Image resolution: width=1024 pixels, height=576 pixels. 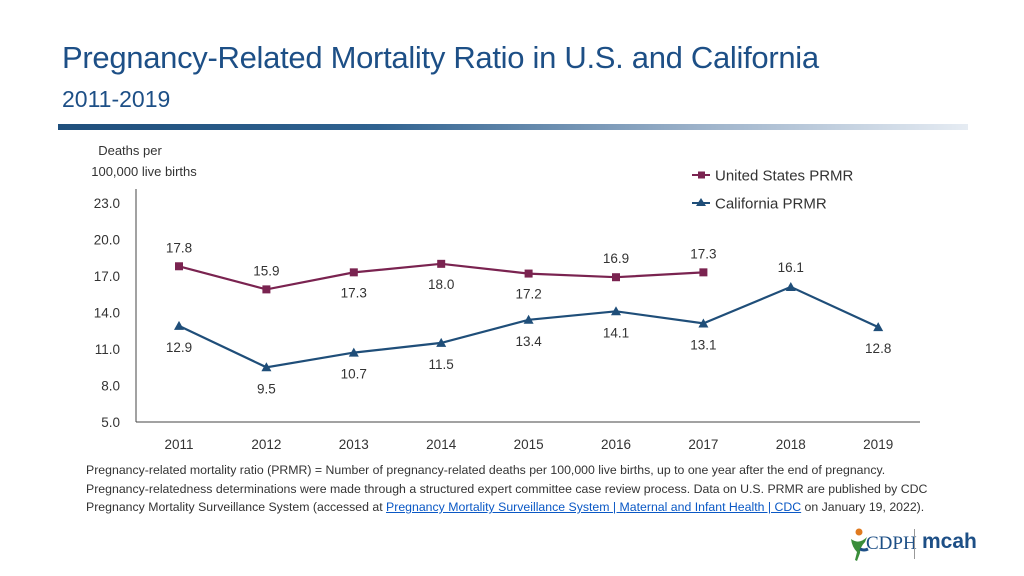 What do you see at coordinates (179, 347) in the screenshot?
I see `ca-data-label: 12.9` at bounding box center [179, 347].